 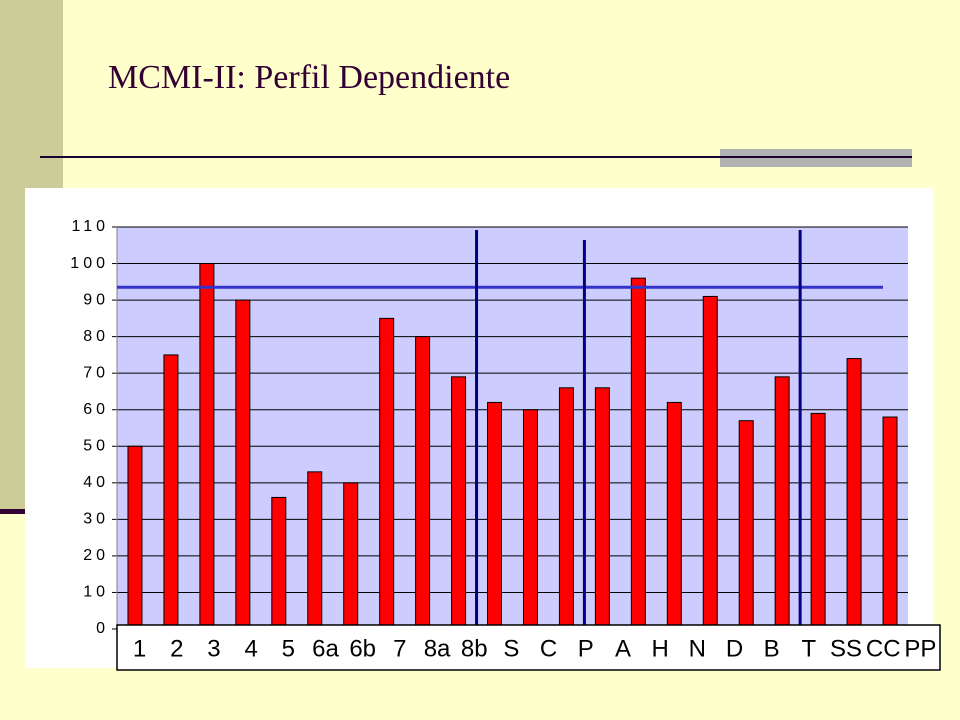 I want to click on x-tick-label: 6a, so click(x=325, y=648).